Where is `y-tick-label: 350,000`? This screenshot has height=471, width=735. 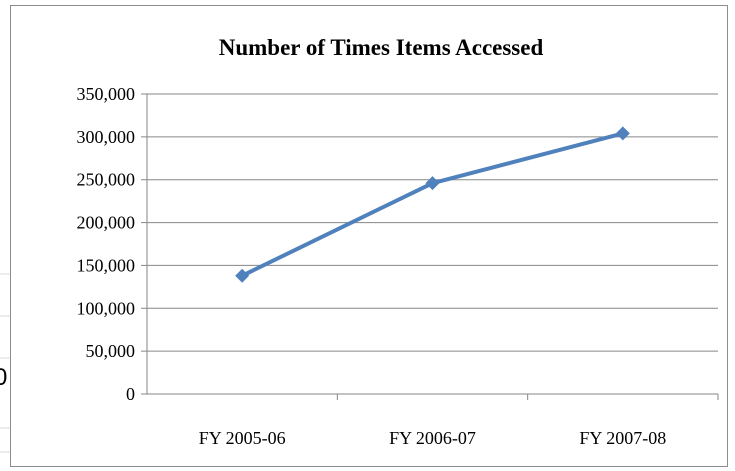
y-tick-label: 350,000 is located at coordinates (106, 94).